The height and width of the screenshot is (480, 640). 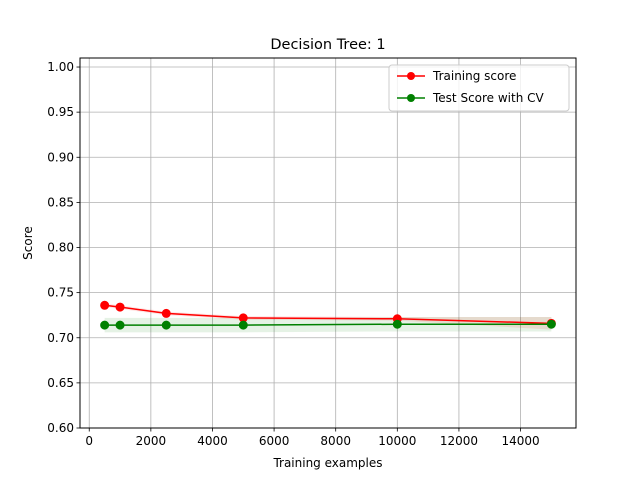 I want to click on y-tick-label: 0.65, so click(x=60, y=383).